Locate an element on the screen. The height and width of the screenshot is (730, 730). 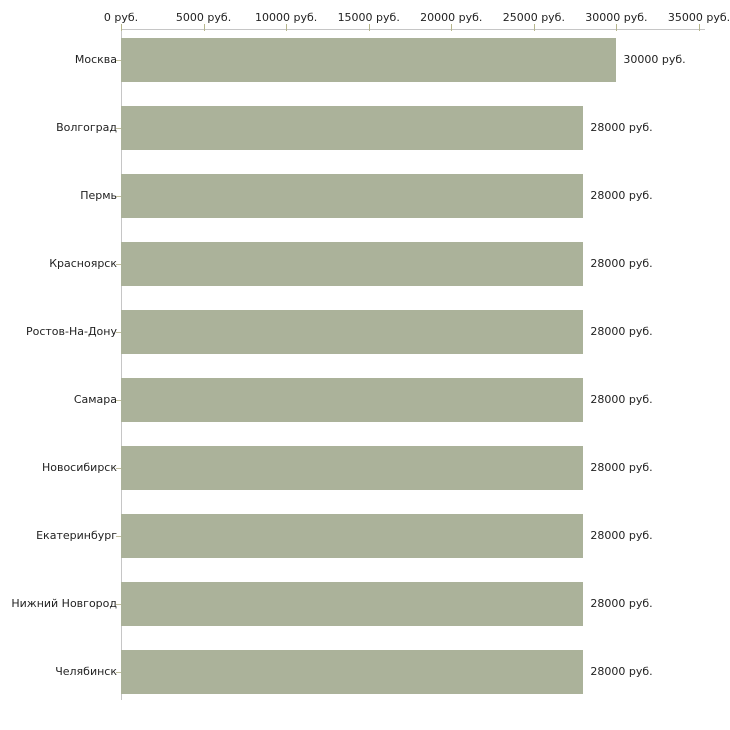
x-axis-tick-label: 5000 руб. is located at coordinates (203, 17).